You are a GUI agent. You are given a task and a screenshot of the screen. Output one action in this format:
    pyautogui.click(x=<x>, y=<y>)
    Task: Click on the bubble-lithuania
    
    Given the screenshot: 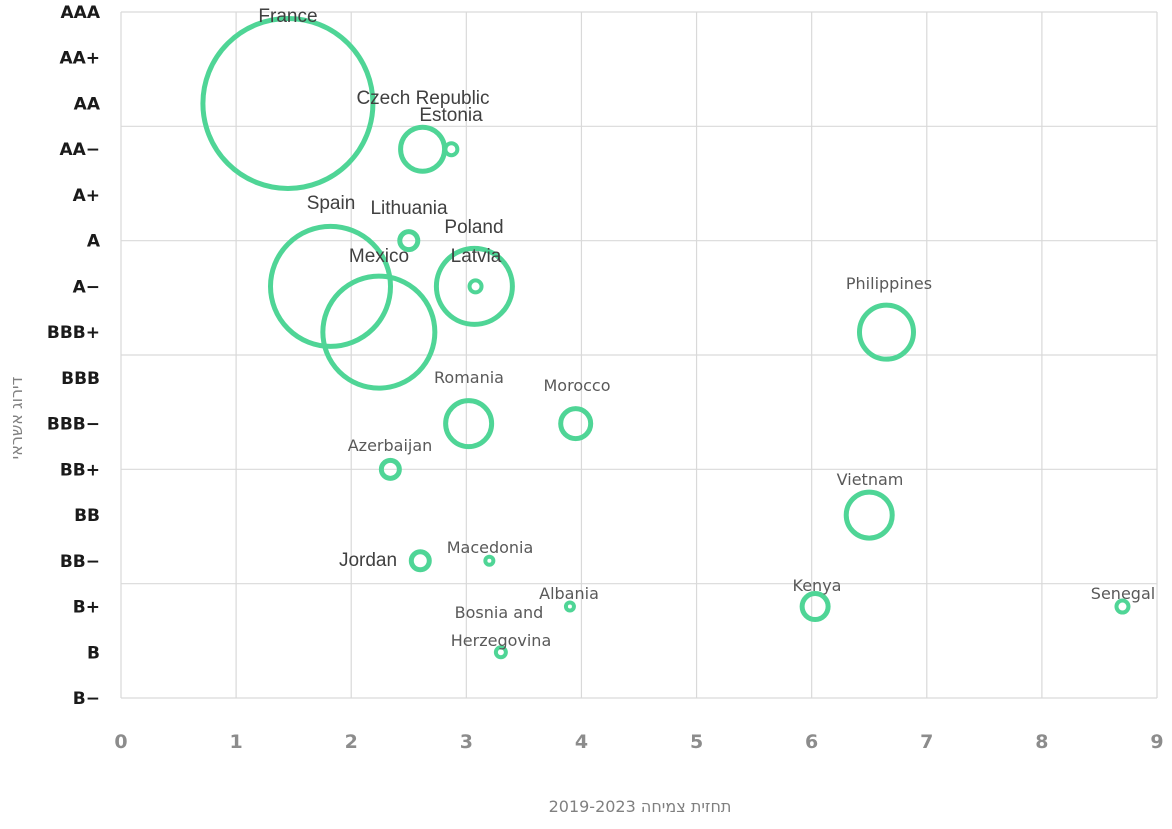 What is the action you would take?
    pyautogui.click(x=409, y=241)
    